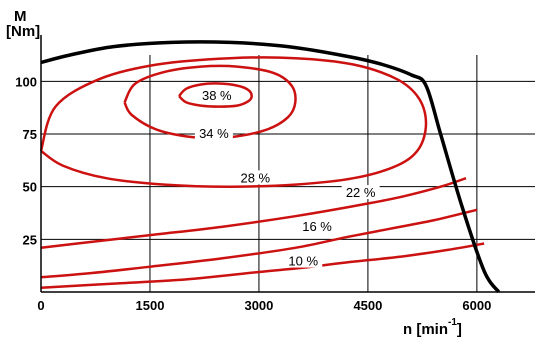  I want to click on x-axis-label: n [min-1], so click(432, 327).